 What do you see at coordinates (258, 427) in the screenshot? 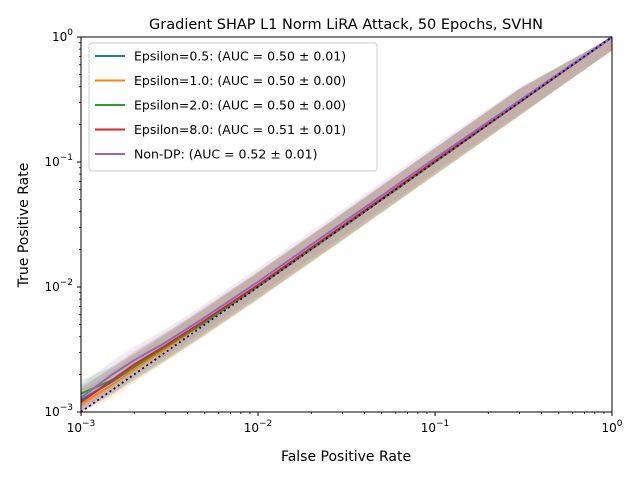
I see `x-tick-label: 10⁻²` at bounding box center [258, 427].